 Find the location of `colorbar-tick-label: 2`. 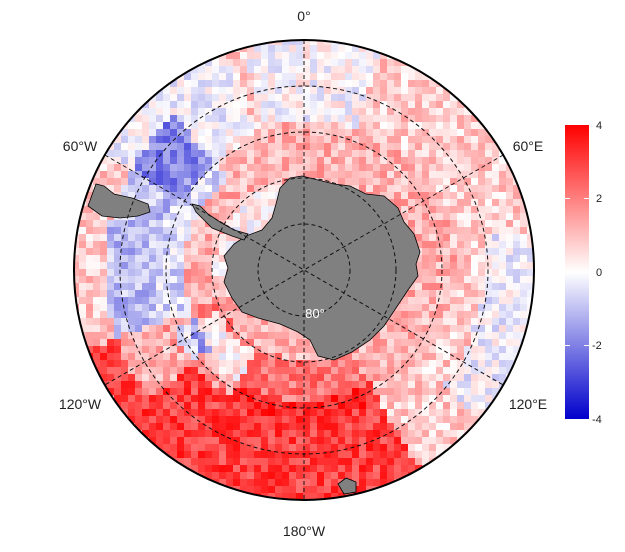

colorbar-tick-label: 2 is located at coordinates (599, 199).